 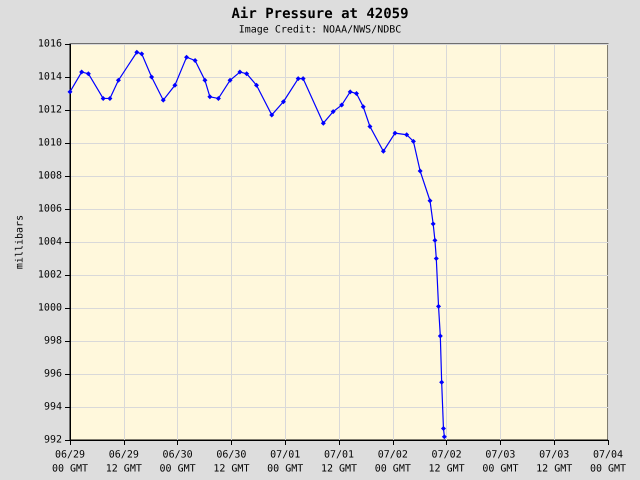 I want to click on x-tick-label: 07/04 00 GMT, so click(x=608, y=462).